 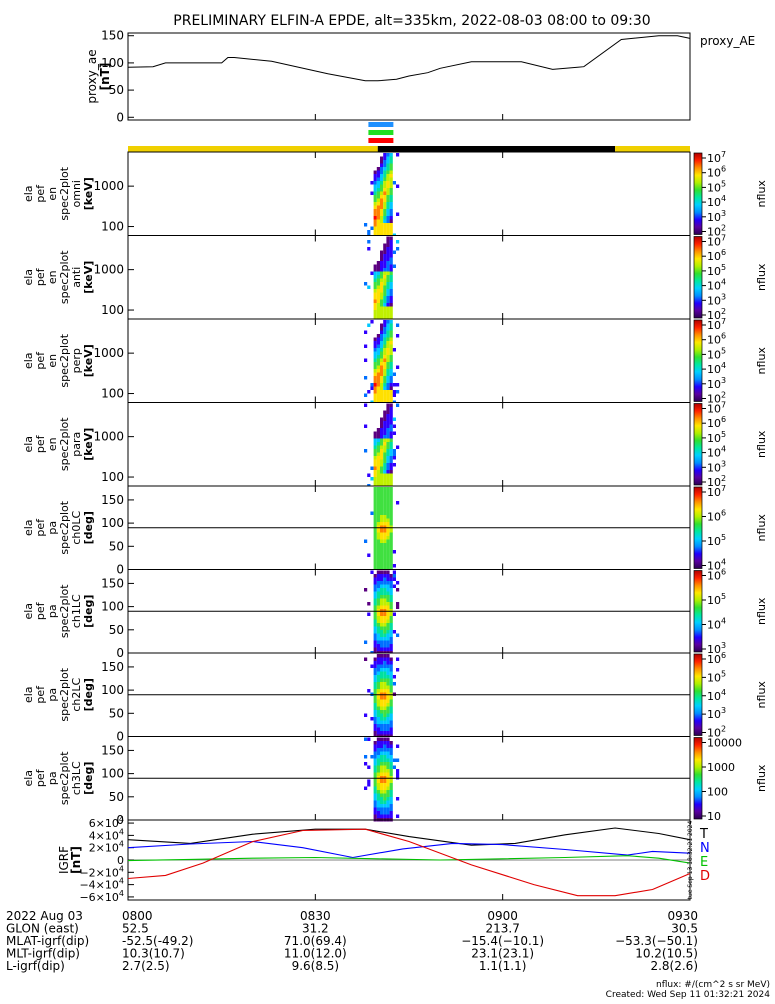 What do you see at coordinates (409, 76) in the screenshot?
I see `proxy-ae-frame` at bounding box center [409, 76].